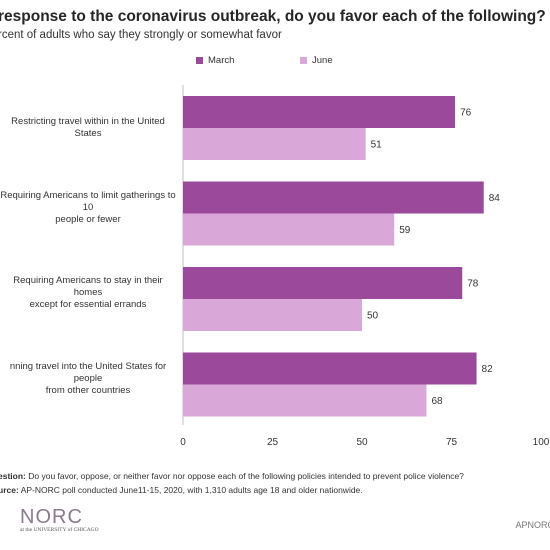  I want to click on legend-swatch-june, so click(303, 60).